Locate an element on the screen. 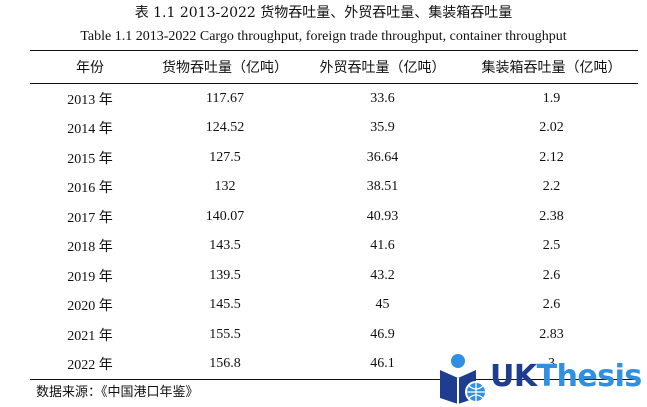 Image resolution: width=647 pixels, height=407 pixels. cell-container: 3 is located at coordinates (551, 364).